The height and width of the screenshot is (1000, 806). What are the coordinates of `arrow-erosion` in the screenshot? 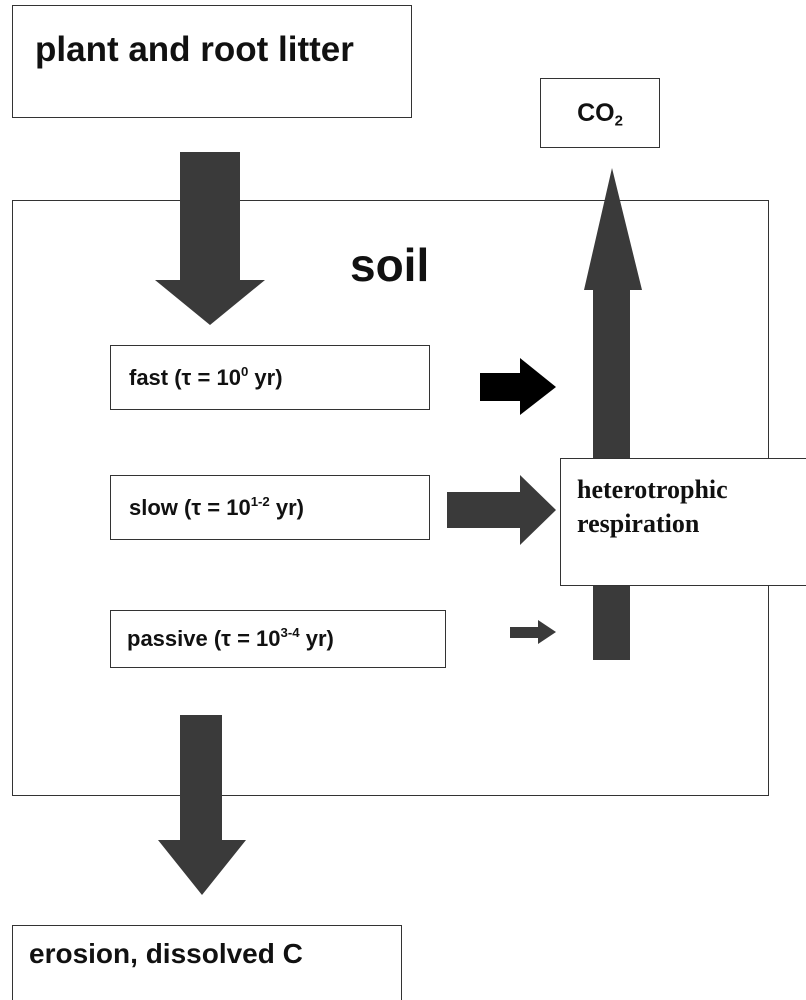 It's located at (202, 805).